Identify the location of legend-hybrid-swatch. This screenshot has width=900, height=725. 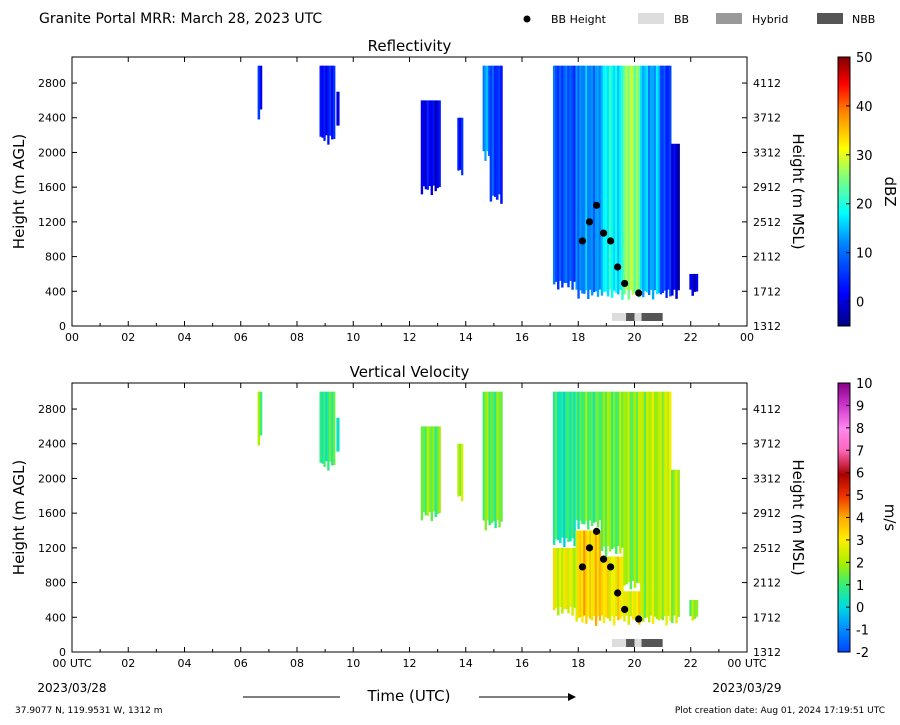
(729, 18).